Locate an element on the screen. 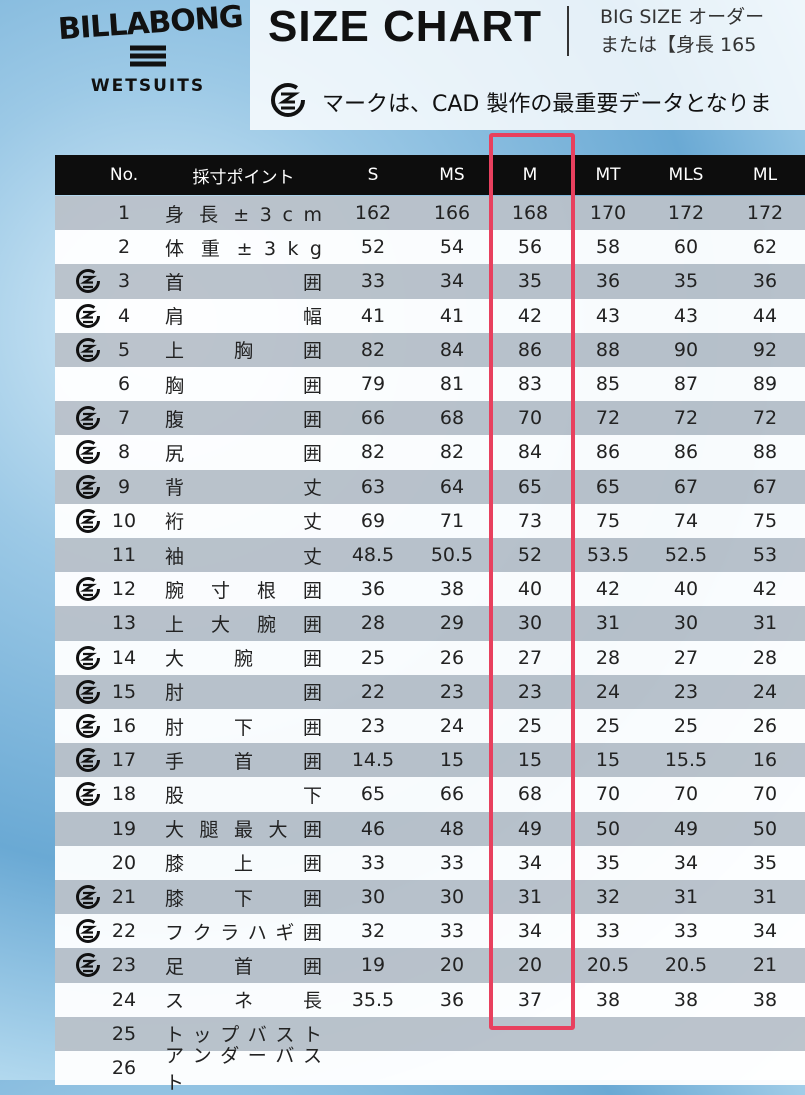  measure-point-text: 首 囲 is located at coordinates (243, 282).